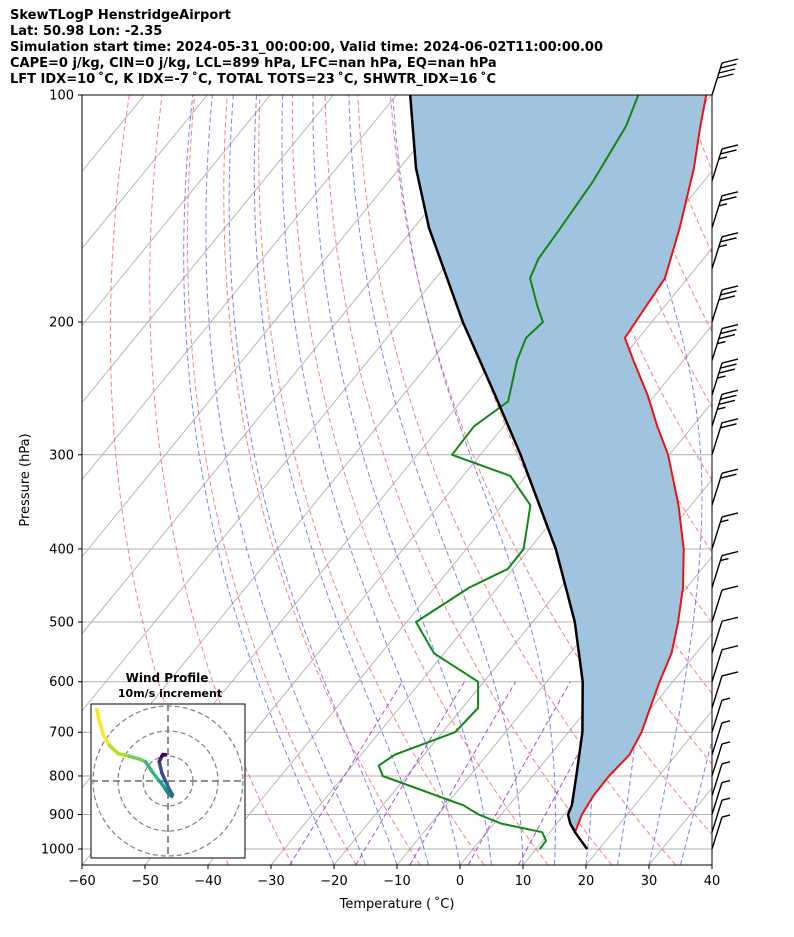  Describe the element at coordinates (57, 850) in the screenshot. I see `y-tick-label: 1000` at that location.